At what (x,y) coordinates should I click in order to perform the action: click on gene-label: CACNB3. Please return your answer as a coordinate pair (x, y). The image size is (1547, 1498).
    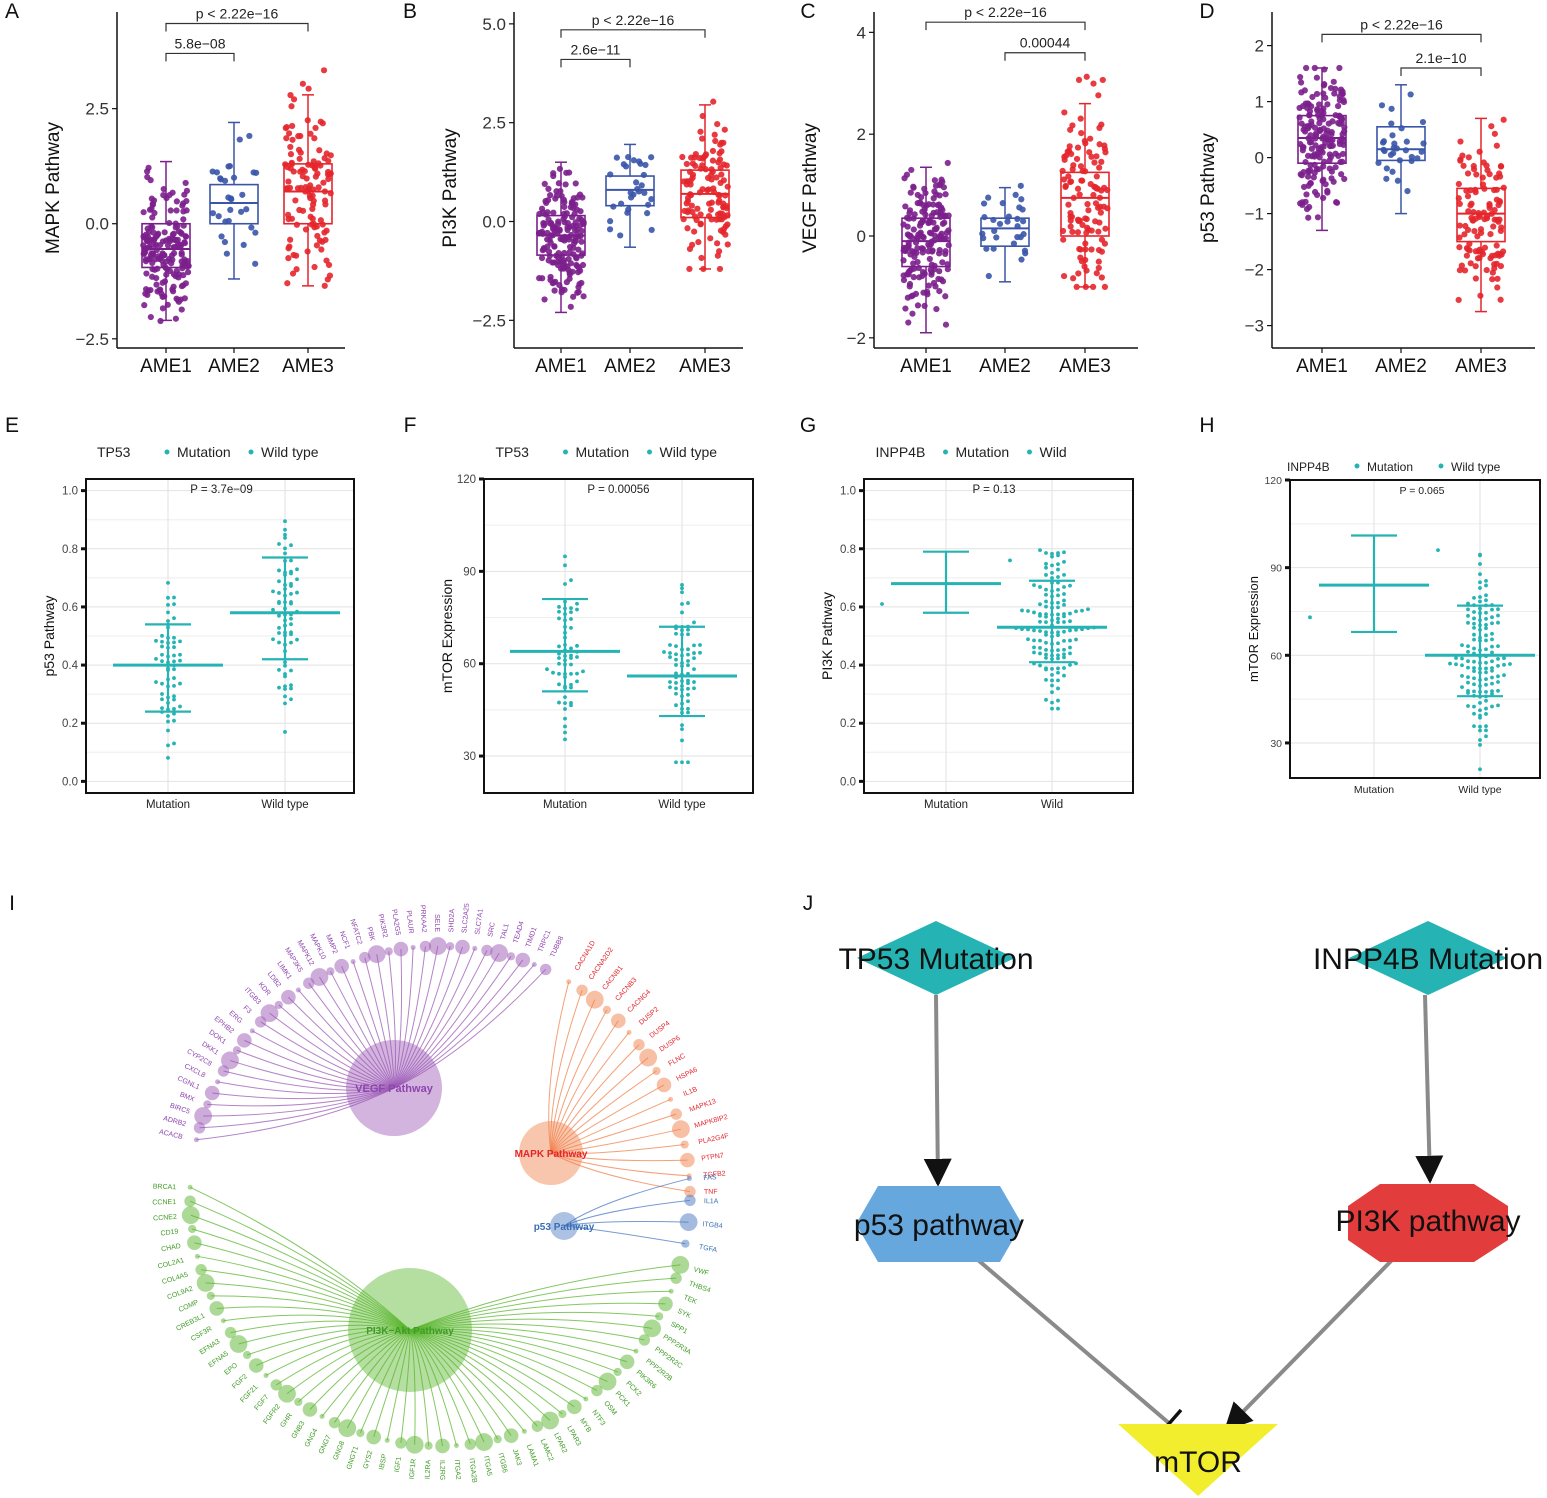
    Looking at the image, I should click on (626, 990).